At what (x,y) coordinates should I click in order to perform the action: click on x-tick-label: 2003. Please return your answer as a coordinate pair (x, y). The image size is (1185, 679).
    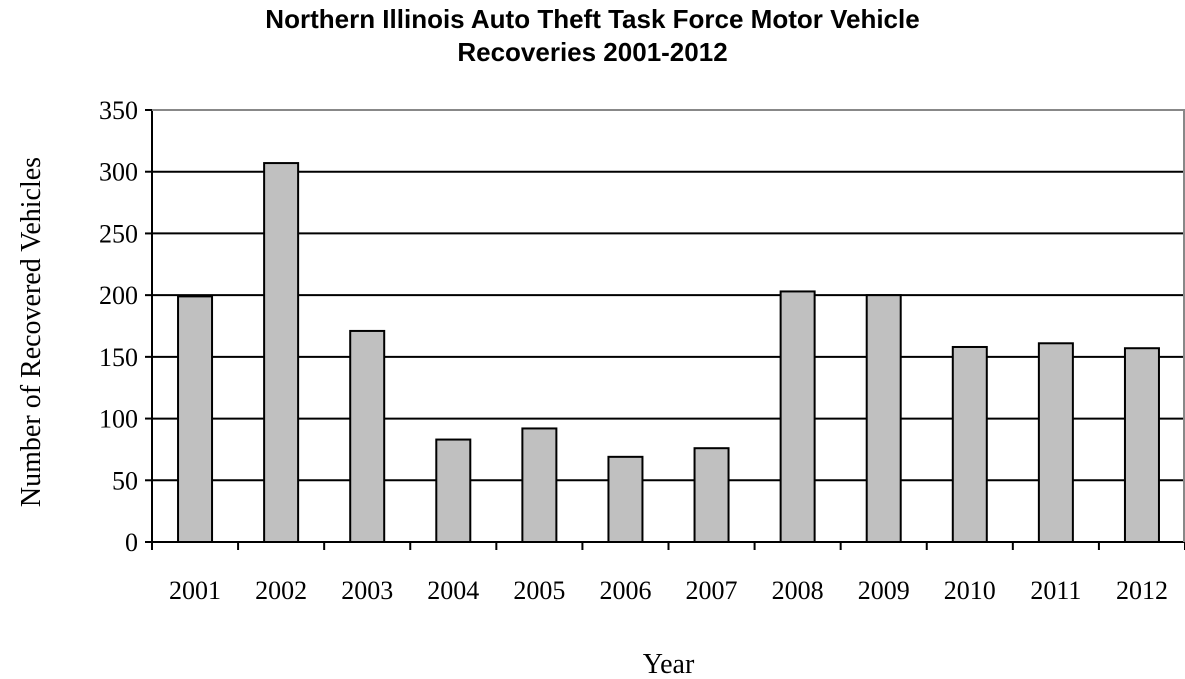
    Looking at the image, I should click on (367, 590).